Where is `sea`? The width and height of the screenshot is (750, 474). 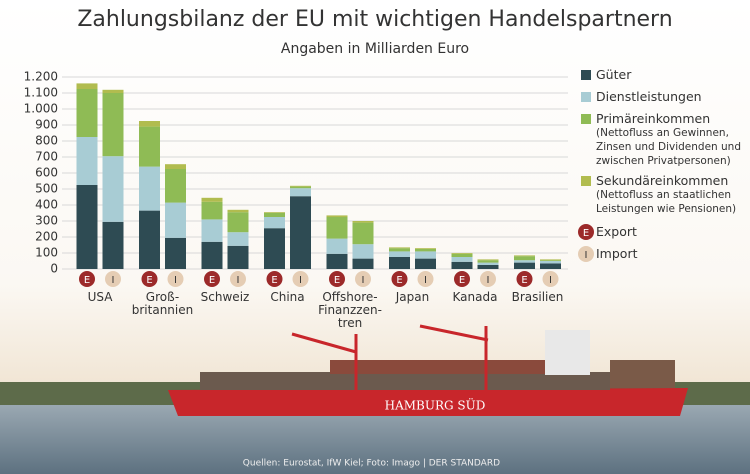
sea is located at coordinates (375, 439).